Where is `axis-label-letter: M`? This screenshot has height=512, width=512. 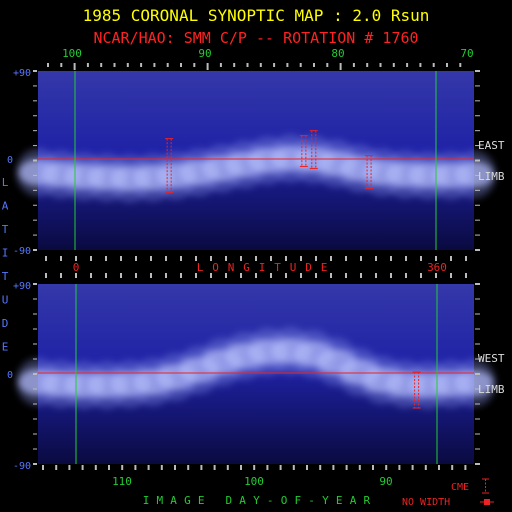
axis-label-letter: M is located at coordinates (159, 500).